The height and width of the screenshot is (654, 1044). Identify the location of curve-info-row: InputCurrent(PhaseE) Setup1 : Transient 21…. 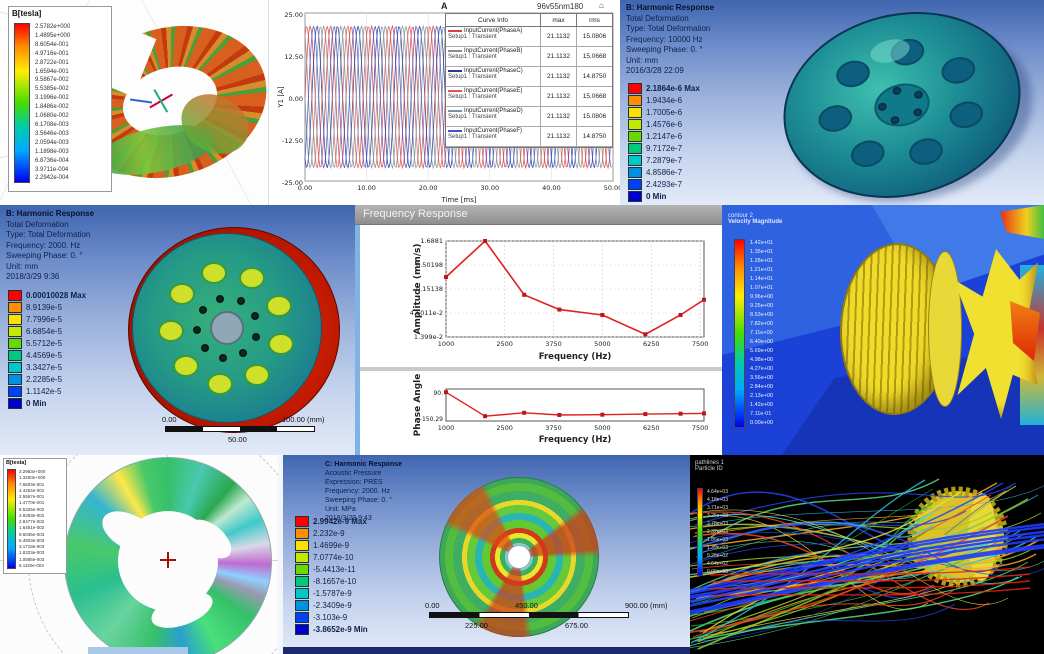
(529, 97).